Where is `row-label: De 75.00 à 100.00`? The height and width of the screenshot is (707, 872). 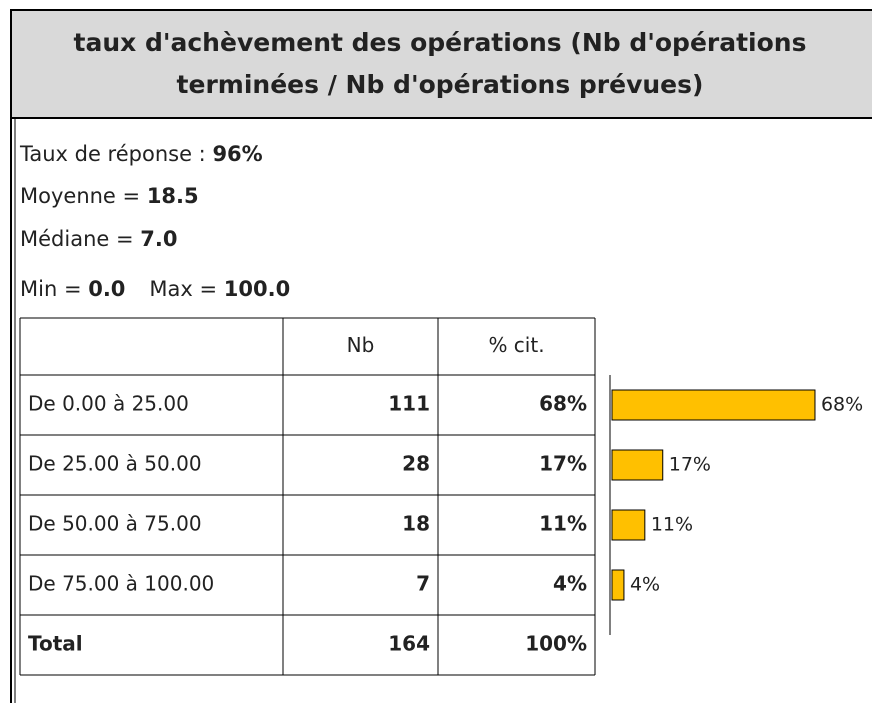 row-label: De 75.00 à 100.00 is located at coordinates (121, 584).